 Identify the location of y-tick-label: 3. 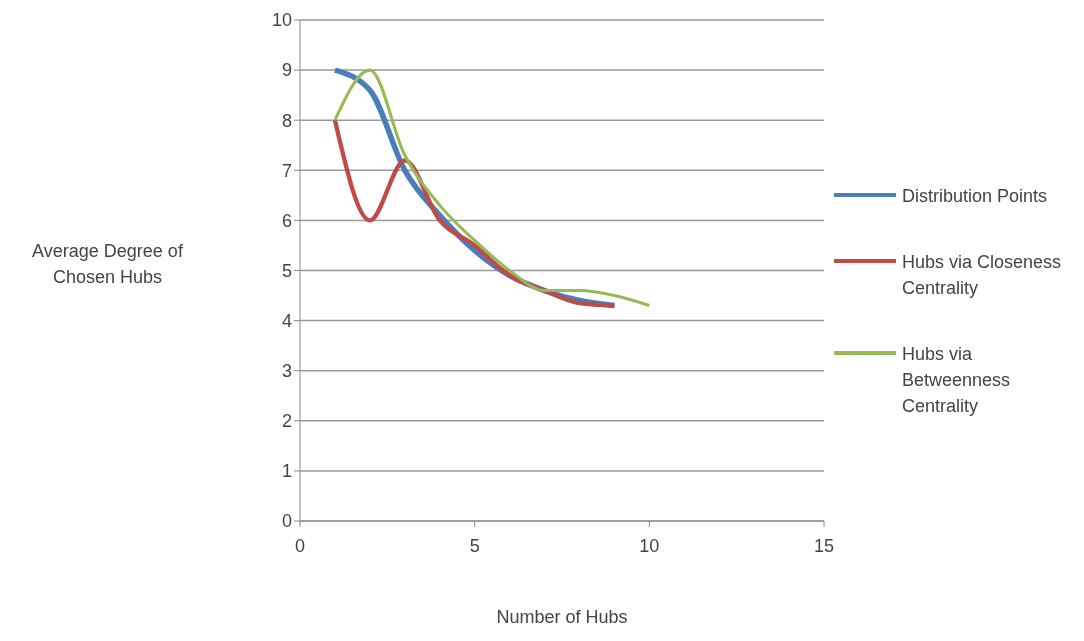
(286, 371).